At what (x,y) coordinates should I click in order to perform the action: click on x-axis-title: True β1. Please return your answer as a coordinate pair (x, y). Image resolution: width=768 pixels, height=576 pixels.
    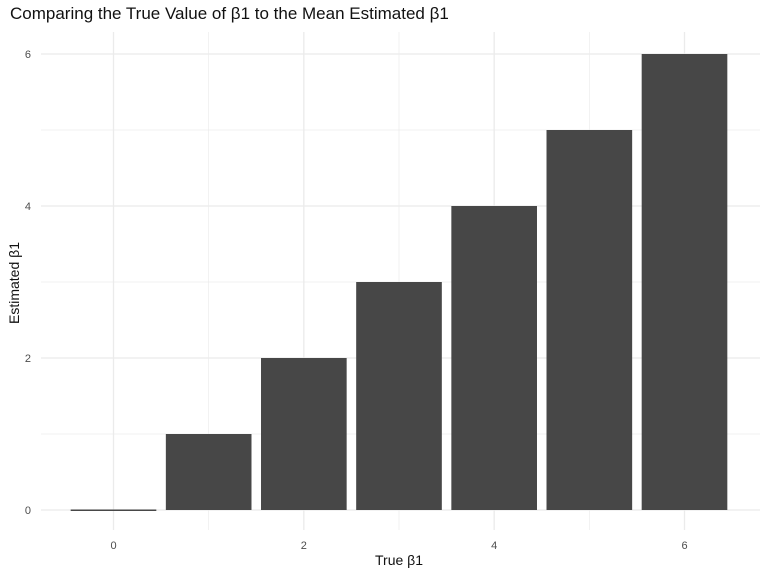
    Looking at the image, I should click on (399, 560).